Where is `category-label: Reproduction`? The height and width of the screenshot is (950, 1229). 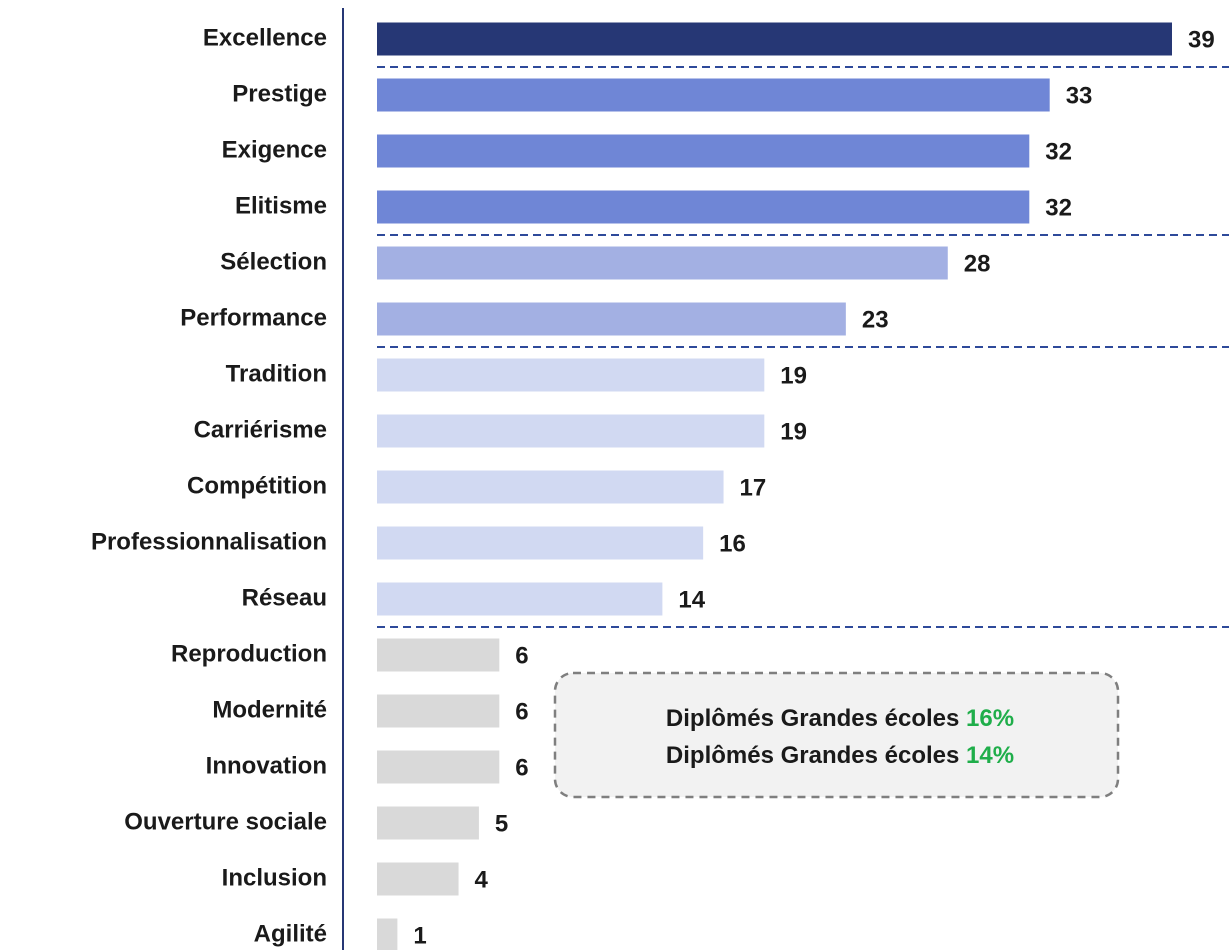 category-label: Reproduction is located at coordinates (249, 653).